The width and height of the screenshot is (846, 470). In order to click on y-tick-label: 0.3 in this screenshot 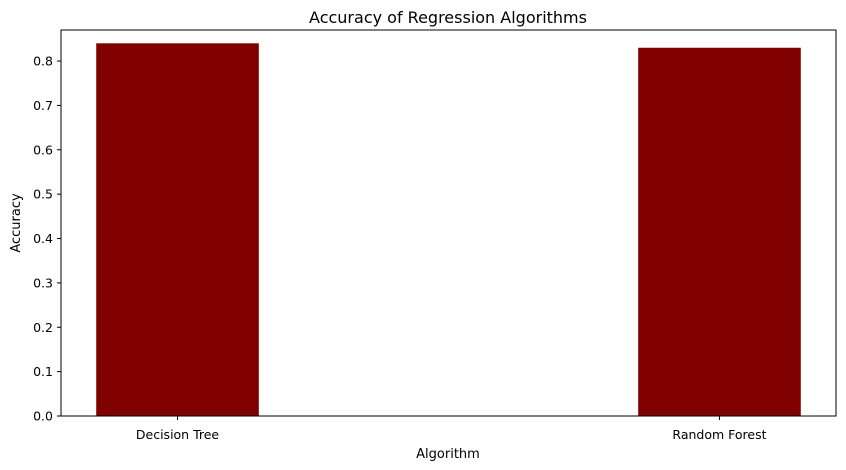, I will do `click(43, 282)`.